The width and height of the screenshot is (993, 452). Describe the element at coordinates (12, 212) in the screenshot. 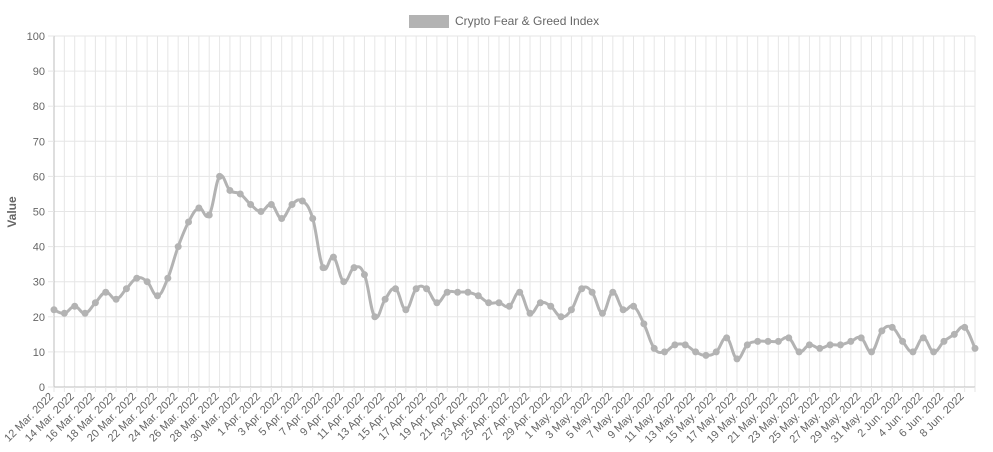

I see `y-axis-title: Value` at that location.